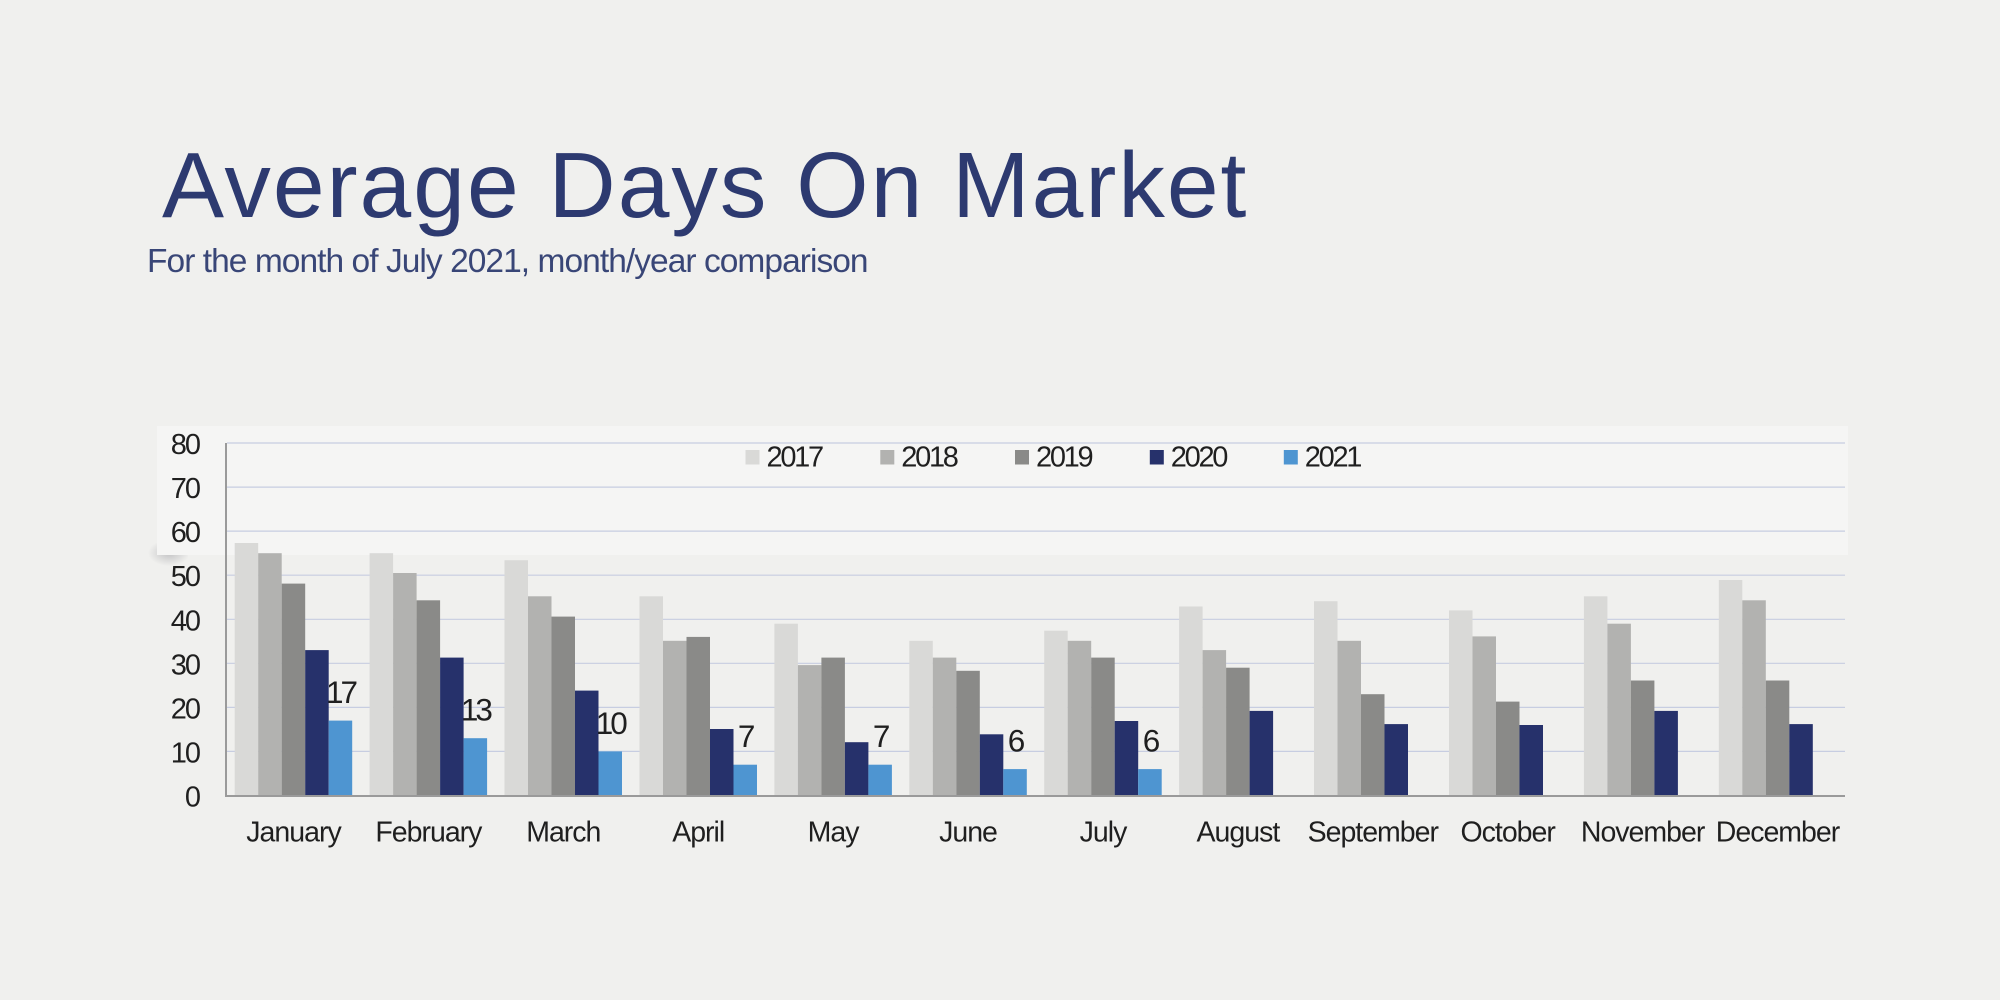 The width and height of the screenshot is (2000, 1000). What do you see at coordinates (795, 458) in the screenshot?
I see `svg-text: 2017` at bounding box center [795, 458].